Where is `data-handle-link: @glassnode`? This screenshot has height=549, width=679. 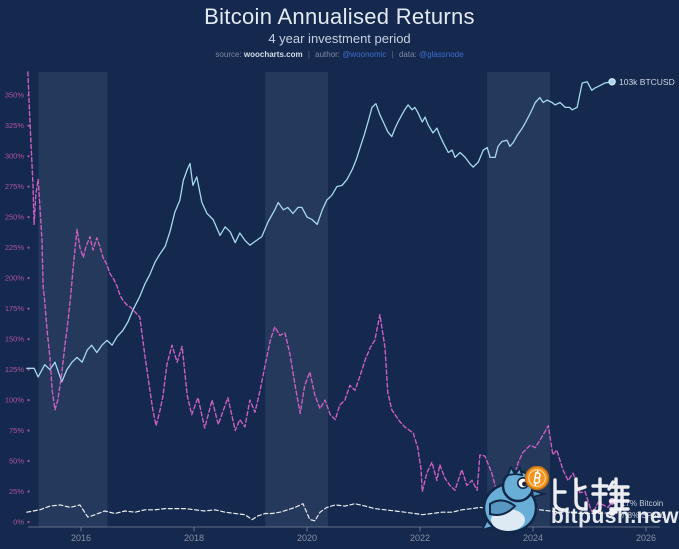 data-handle-link: @glassnode is located at coordinates (441, 54).